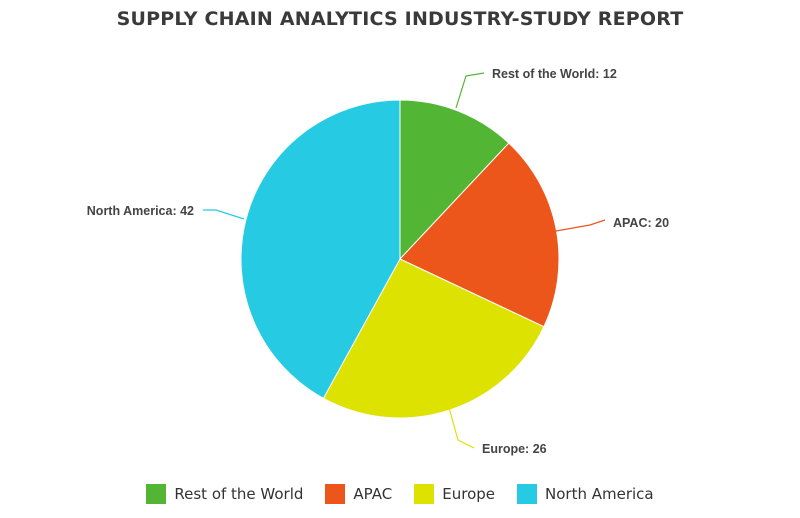  Describe the element at coordinates (373, 494) in the screenshot. I see `legend-label: APAC` at that location.